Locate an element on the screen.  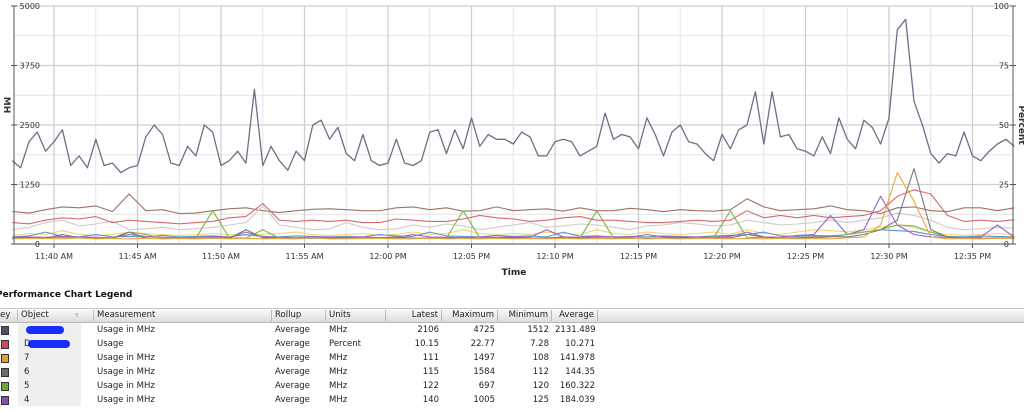
y-left-tick-label: 1250 is located at coordinates (30, 185).